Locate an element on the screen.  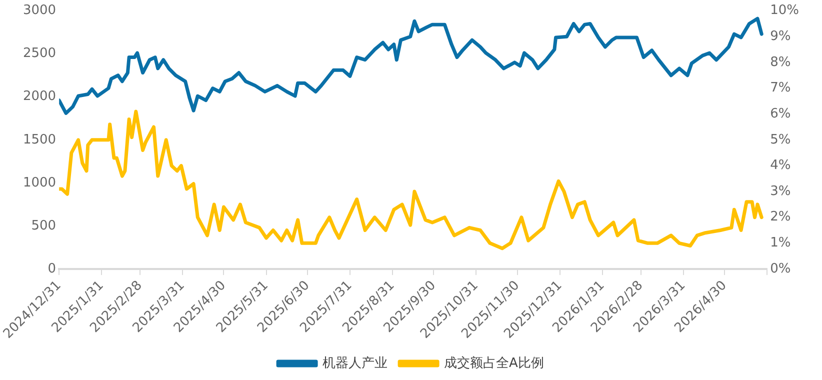
y2-tick-label: 4% is located at coordinates (780, 166).